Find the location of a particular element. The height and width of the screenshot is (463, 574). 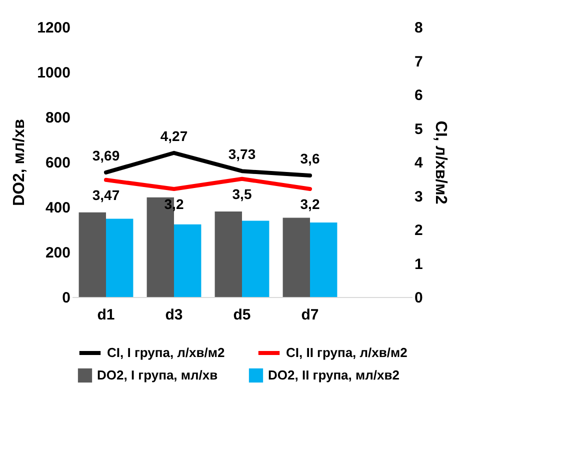

y-tick-label: 1000 is located at coordinates (53, 73).